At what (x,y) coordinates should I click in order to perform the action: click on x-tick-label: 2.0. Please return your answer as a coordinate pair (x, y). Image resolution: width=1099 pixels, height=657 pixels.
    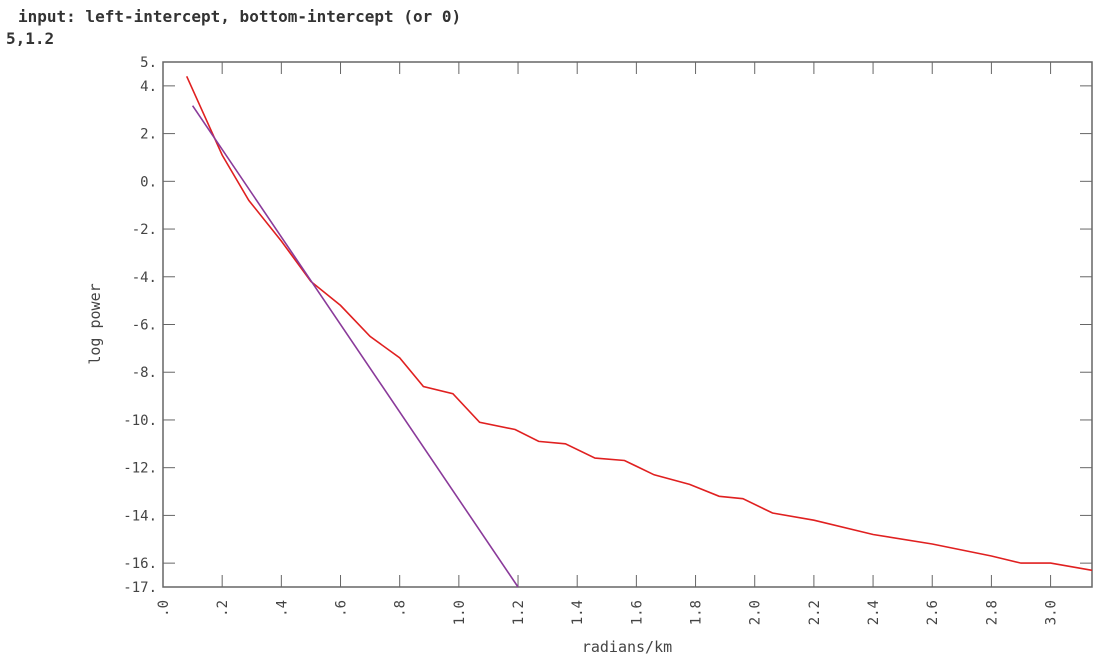
    Looking at the image, I should click on (756, 612).